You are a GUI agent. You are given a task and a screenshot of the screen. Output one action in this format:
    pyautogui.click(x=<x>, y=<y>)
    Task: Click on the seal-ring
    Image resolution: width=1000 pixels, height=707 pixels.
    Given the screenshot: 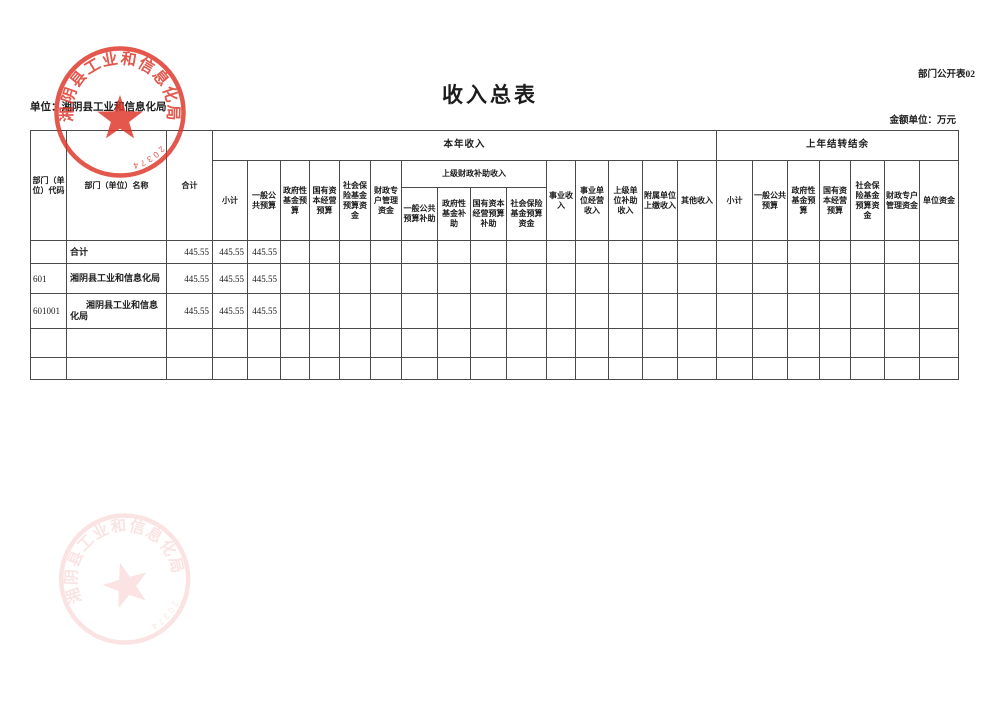 What is the action you would take?
    pyautogui.click(x=120, y=112)
    